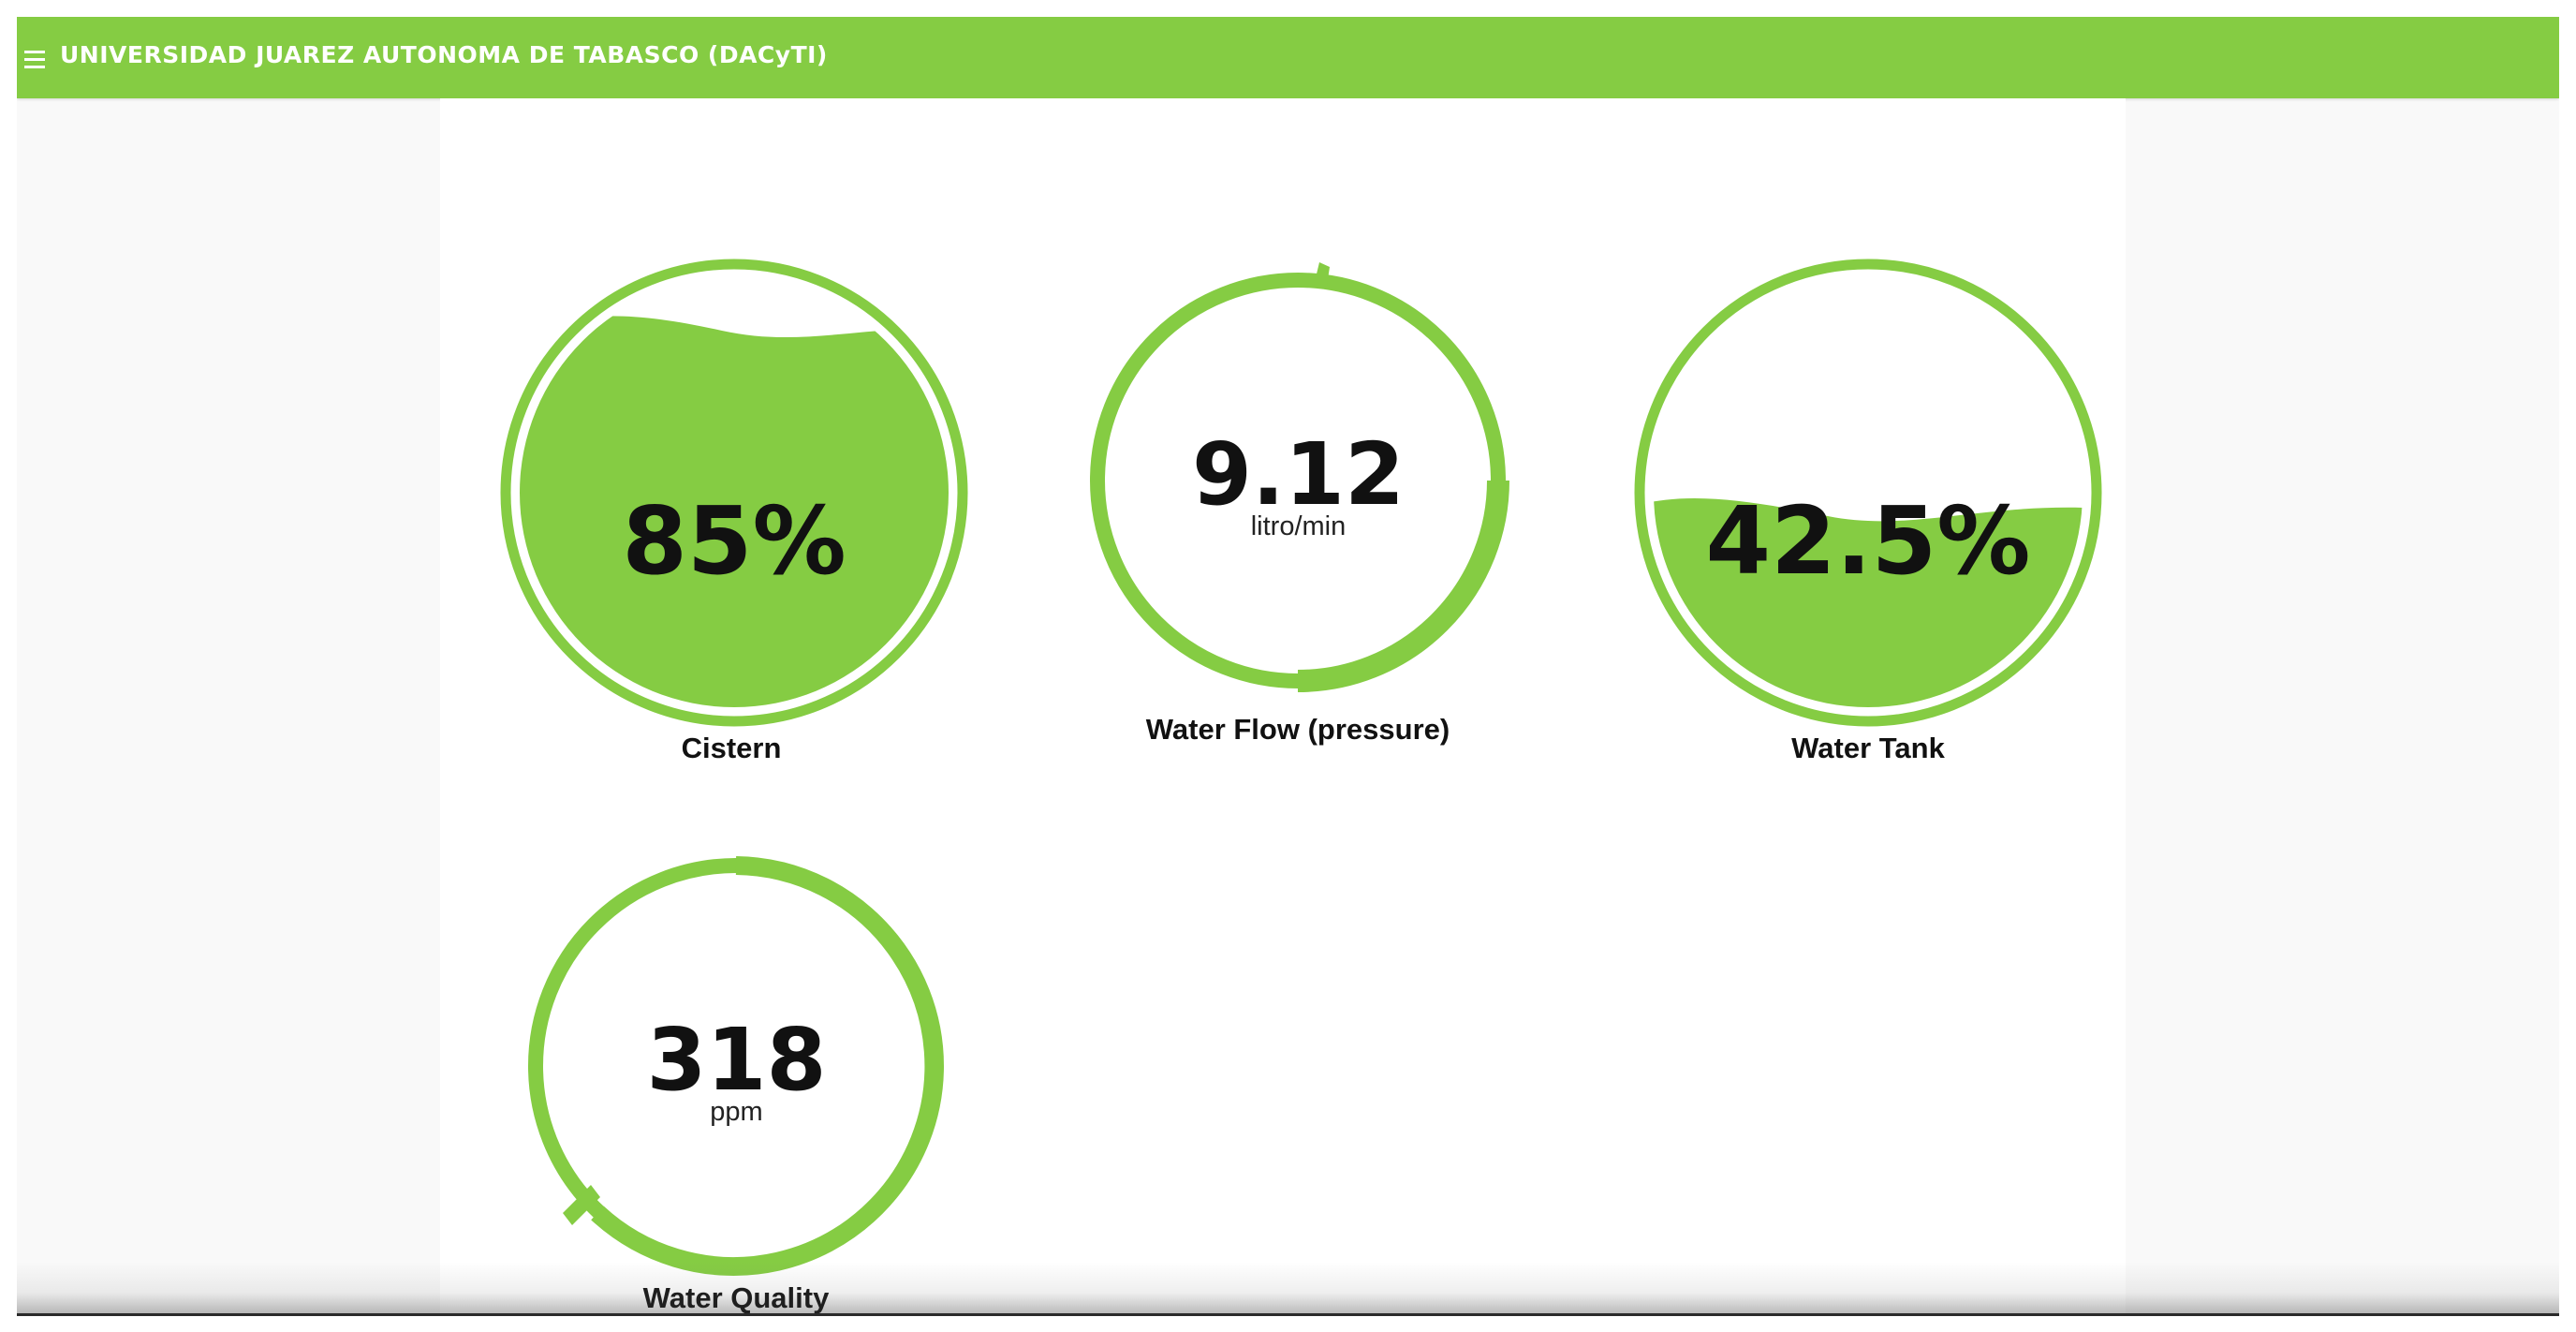  I want to click on scroll-indicator, so click(1697, 1259).